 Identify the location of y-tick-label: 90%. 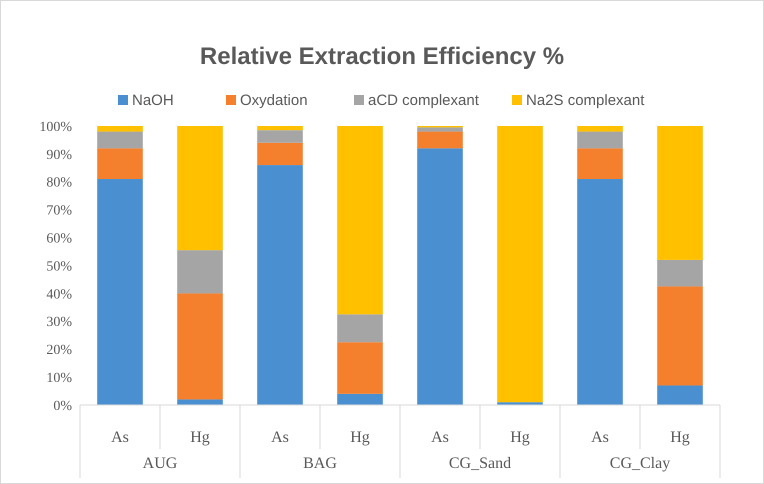
(59, 155).